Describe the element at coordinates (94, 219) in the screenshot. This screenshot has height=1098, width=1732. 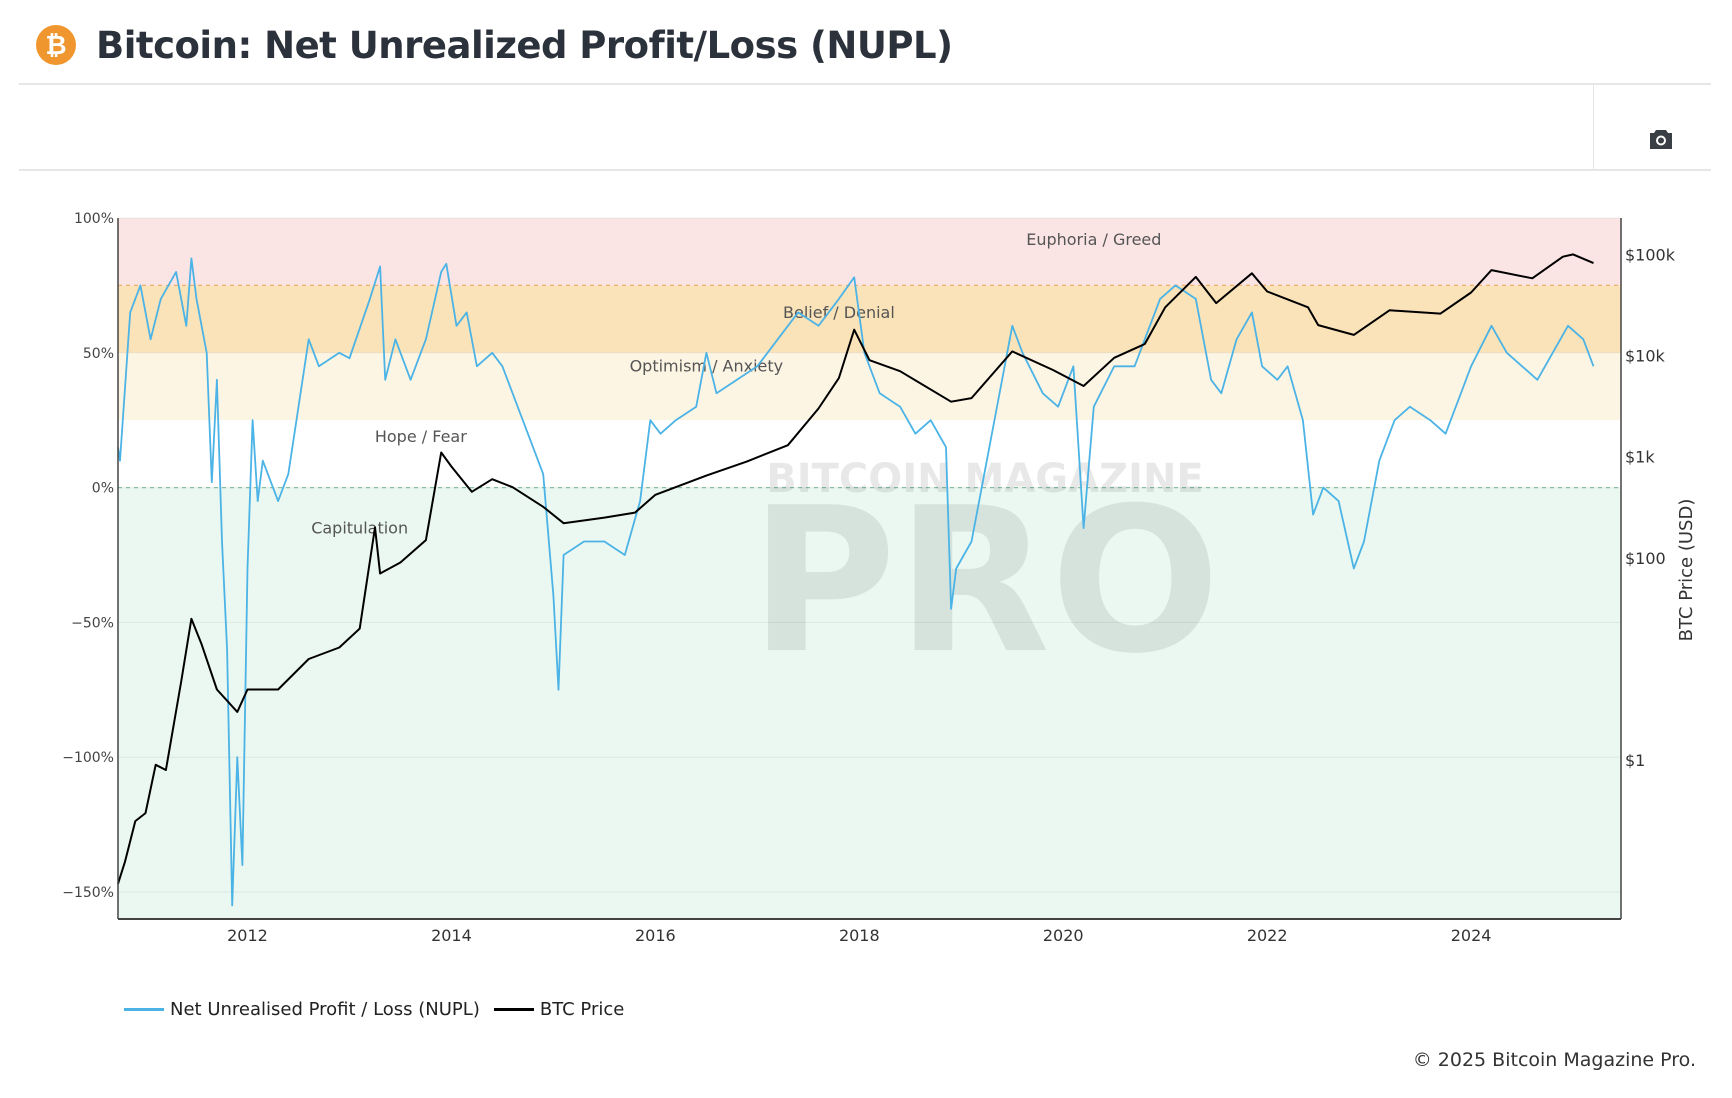
I see `y-tick-label-left: 100%` at that location.